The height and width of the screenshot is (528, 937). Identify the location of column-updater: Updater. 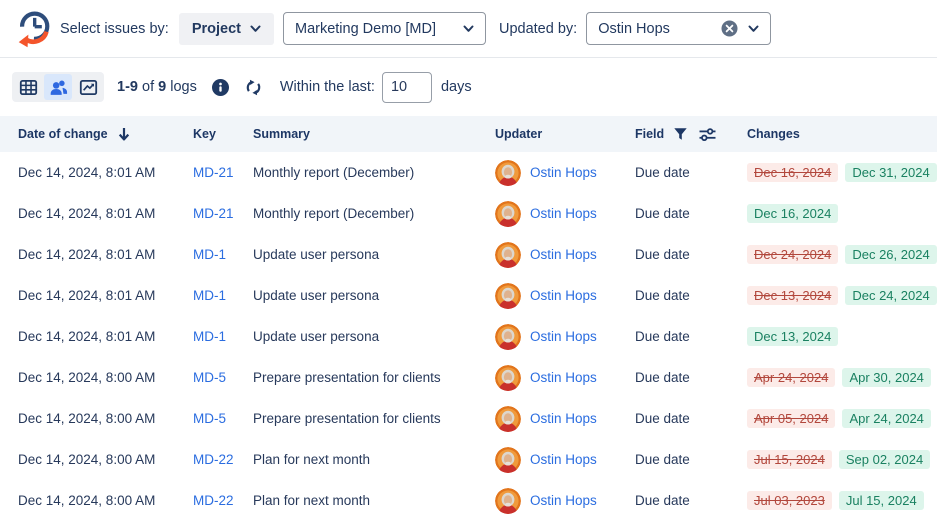
(565, 134).